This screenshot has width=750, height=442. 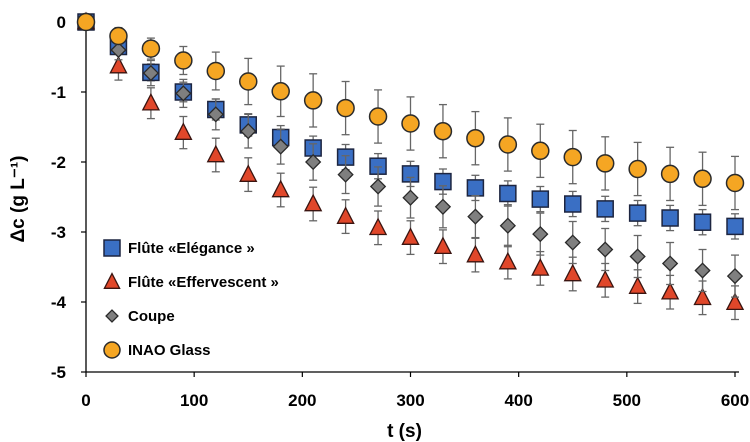 I want to click on y-tick-label: -5, so click(x=58, y=372).